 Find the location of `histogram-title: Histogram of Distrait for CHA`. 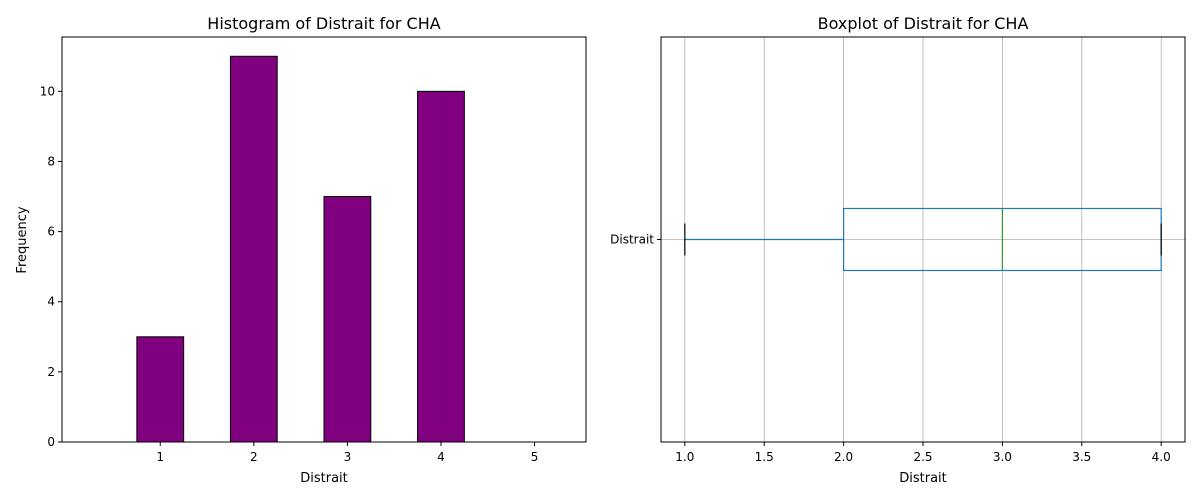

histogram-title: Histogram of Distrait for CHA is located at coordinates (323, 23).